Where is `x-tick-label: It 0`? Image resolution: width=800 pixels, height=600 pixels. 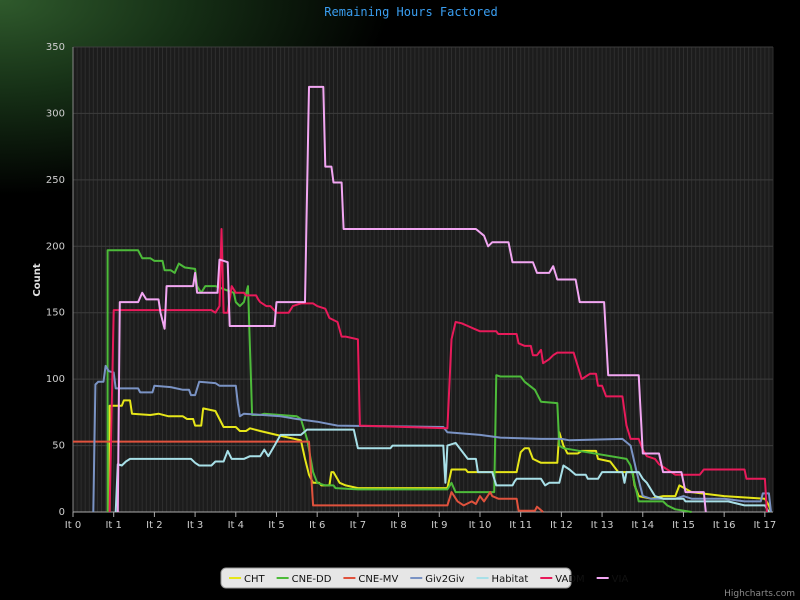
x-tick-label: It 0 is located at coordinates (73, 525).